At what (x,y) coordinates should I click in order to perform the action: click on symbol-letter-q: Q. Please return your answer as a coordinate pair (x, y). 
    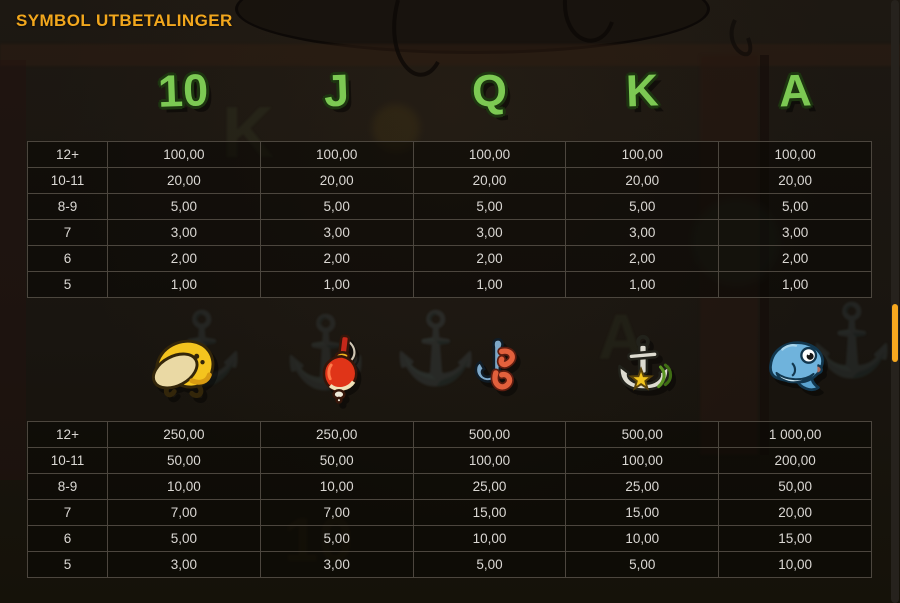
    Looking at the image, I should click on (489, 90).